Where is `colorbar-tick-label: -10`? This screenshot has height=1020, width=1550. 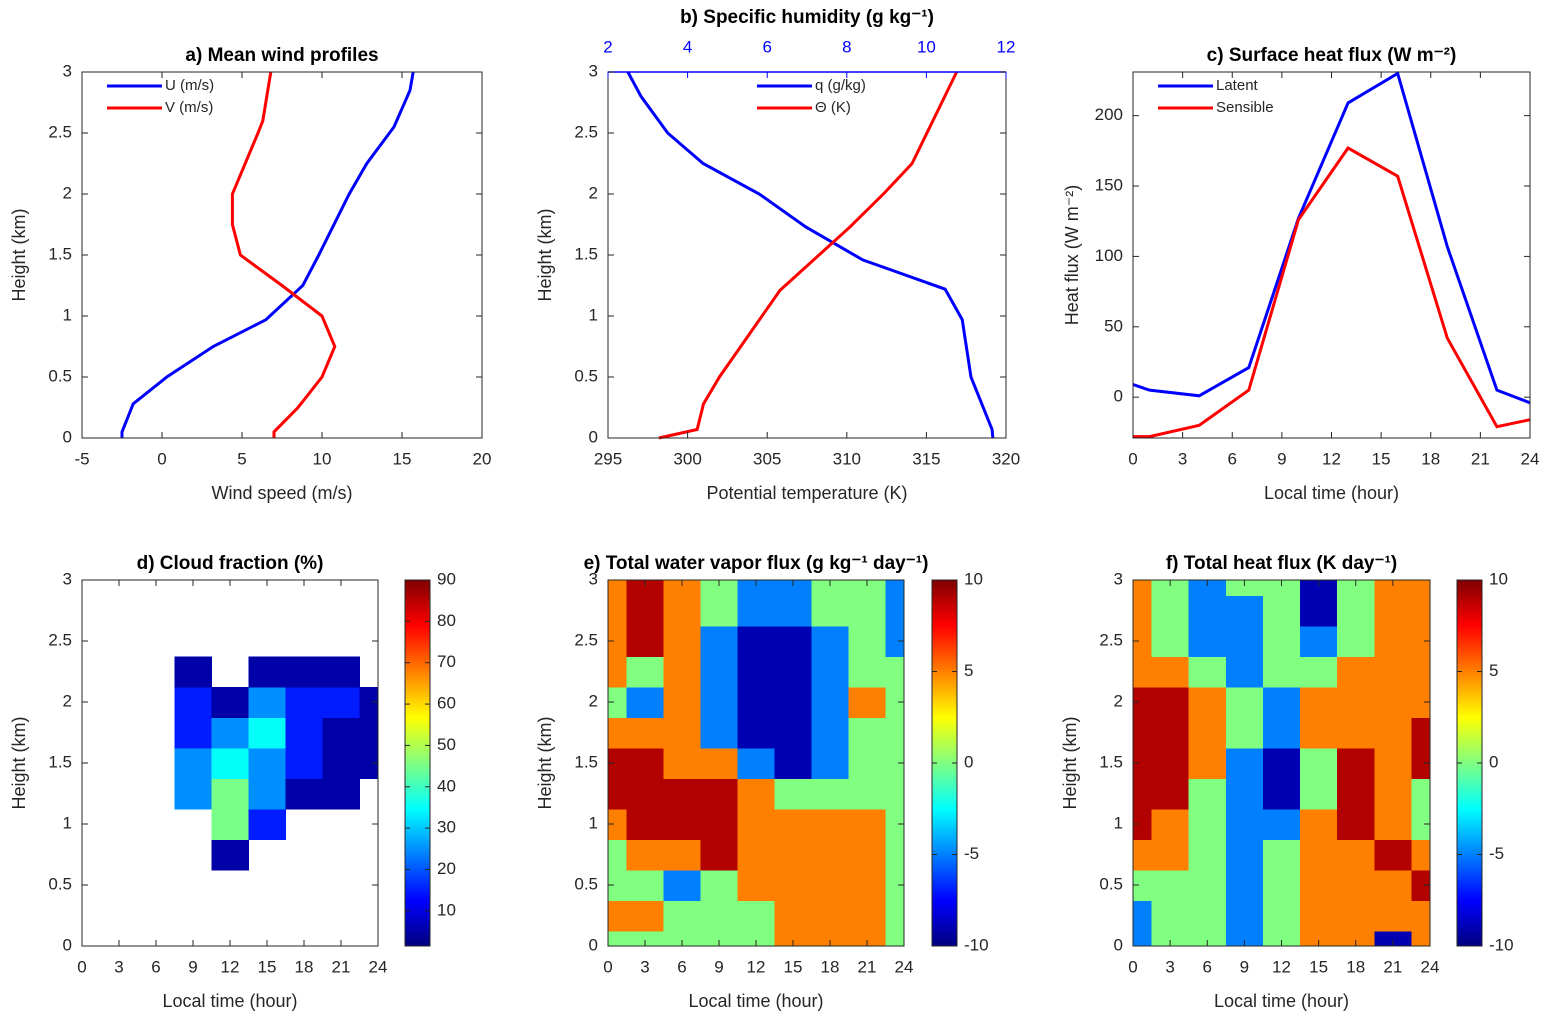 colorbar-tick-label: -10 is located at coordinates (1501, 944).